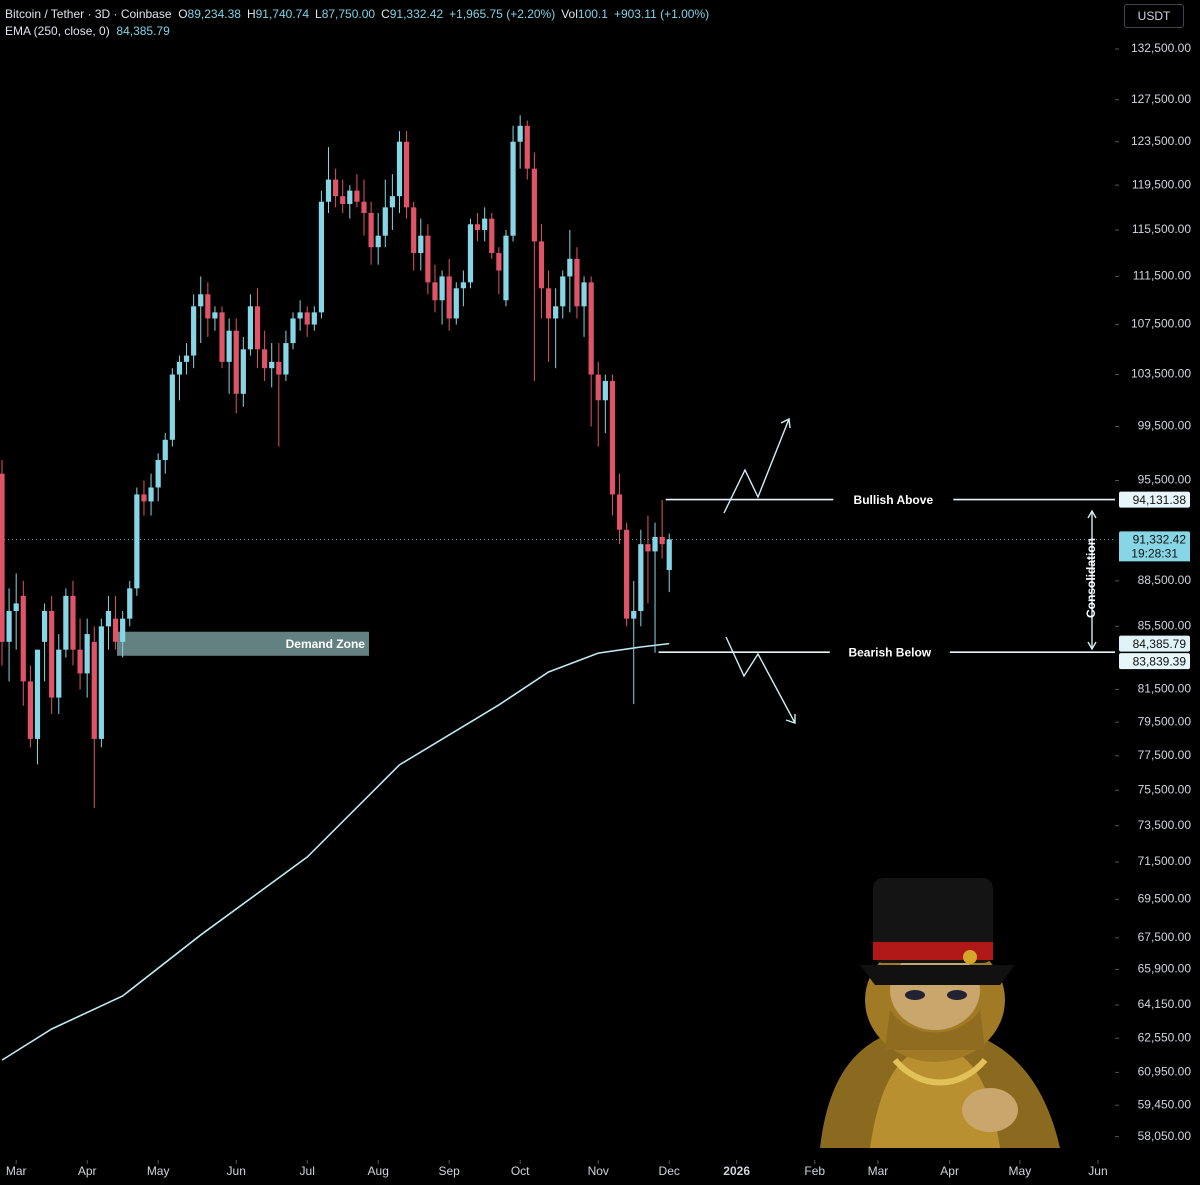 The image size is (1200, 1185). Describe the element at coordinates (592, 14) in the screenshot. I see `ohlc-value: 100.1` at that location.